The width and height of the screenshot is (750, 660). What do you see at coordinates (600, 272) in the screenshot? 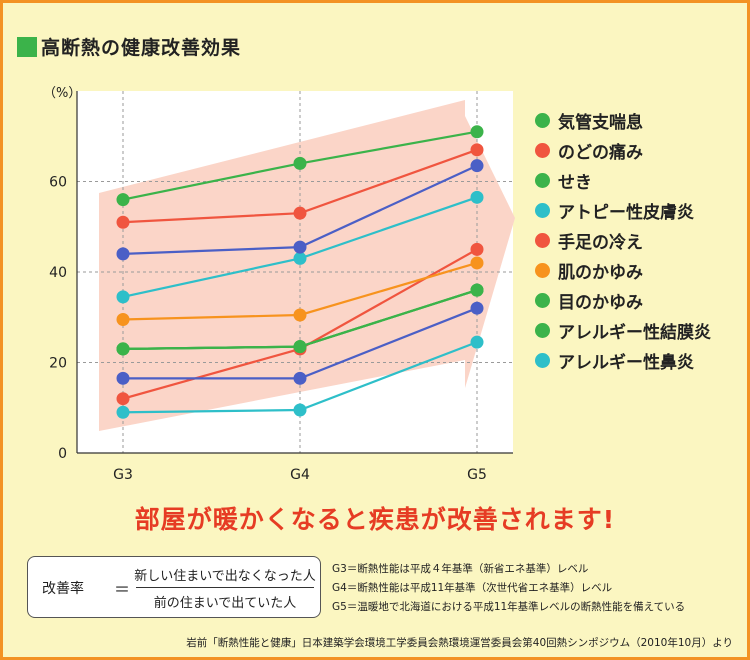
I see `legend-label: 肌のかゆみ` at bounding box center [600, 272].